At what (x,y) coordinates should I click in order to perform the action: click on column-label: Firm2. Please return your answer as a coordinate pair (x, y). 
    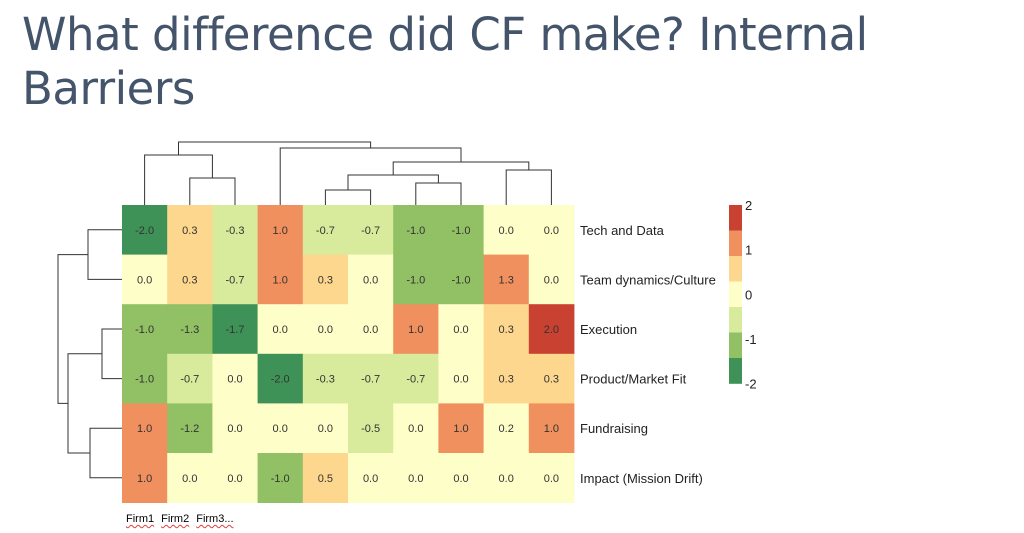
    Looking at the image, I should click on (175, 519).